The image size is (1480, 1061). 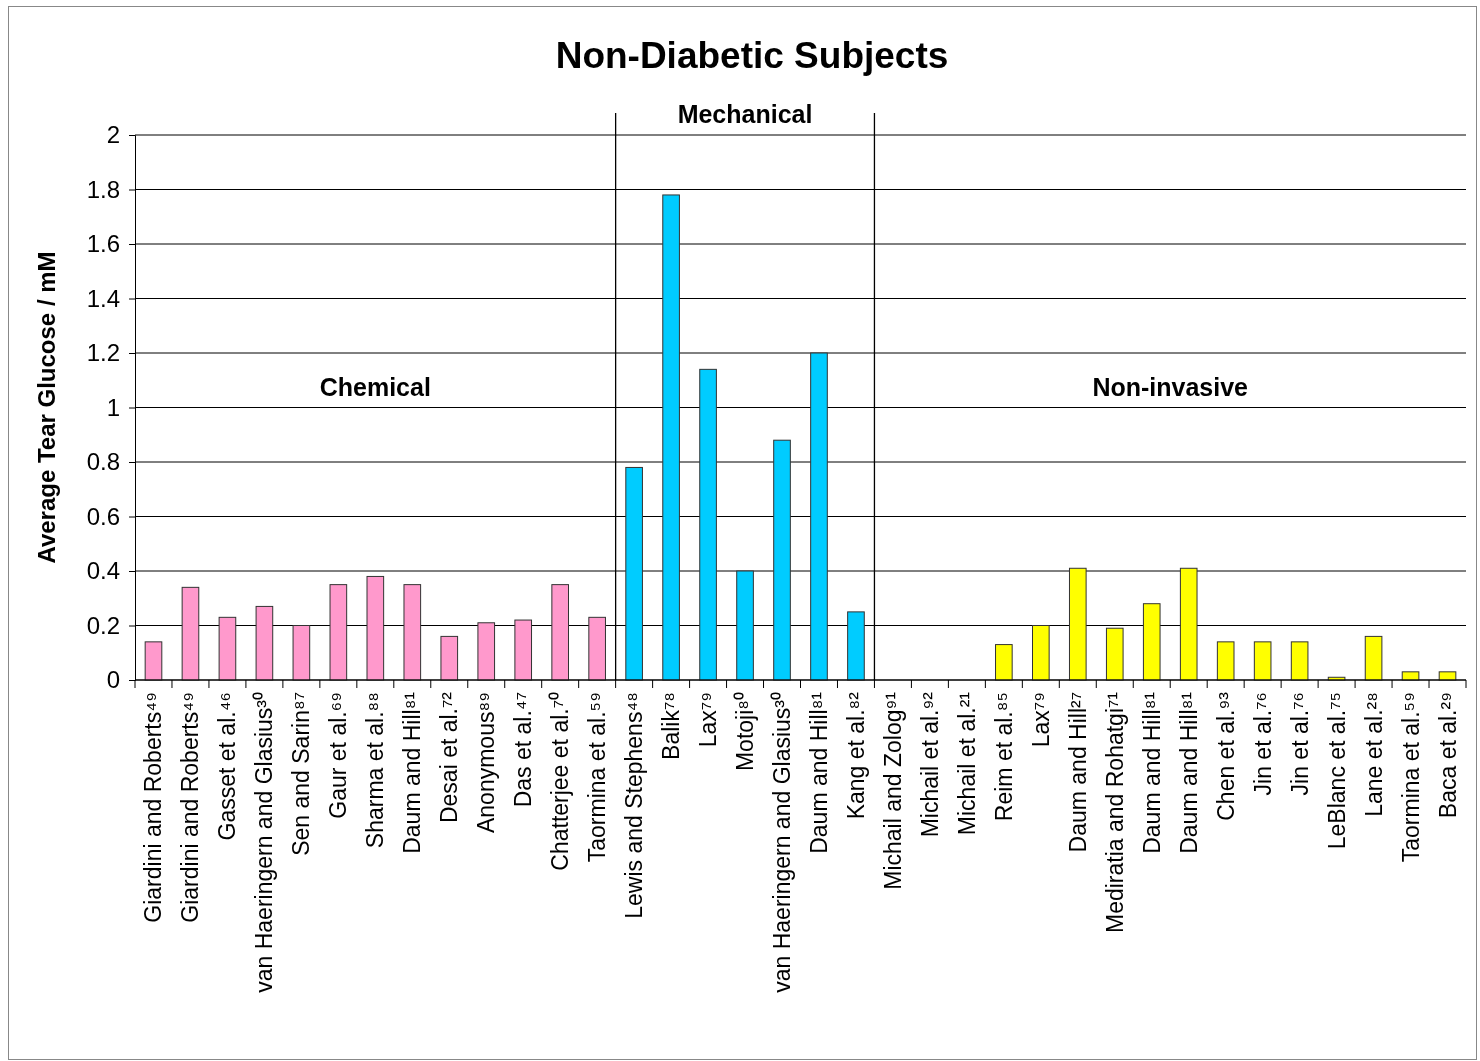 I want to click on y-tick-label: 0, so click(x=113, y=680).